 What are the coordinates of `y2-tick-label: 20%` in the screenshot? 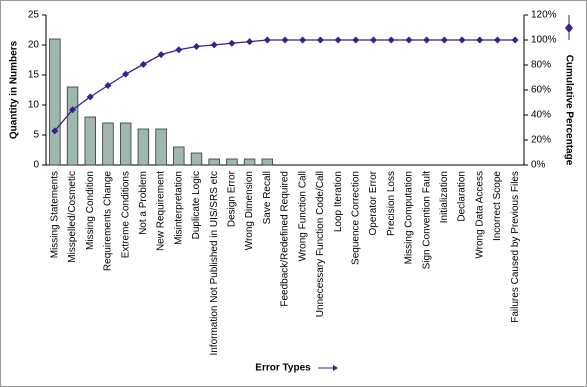 It's located at (541, 140).